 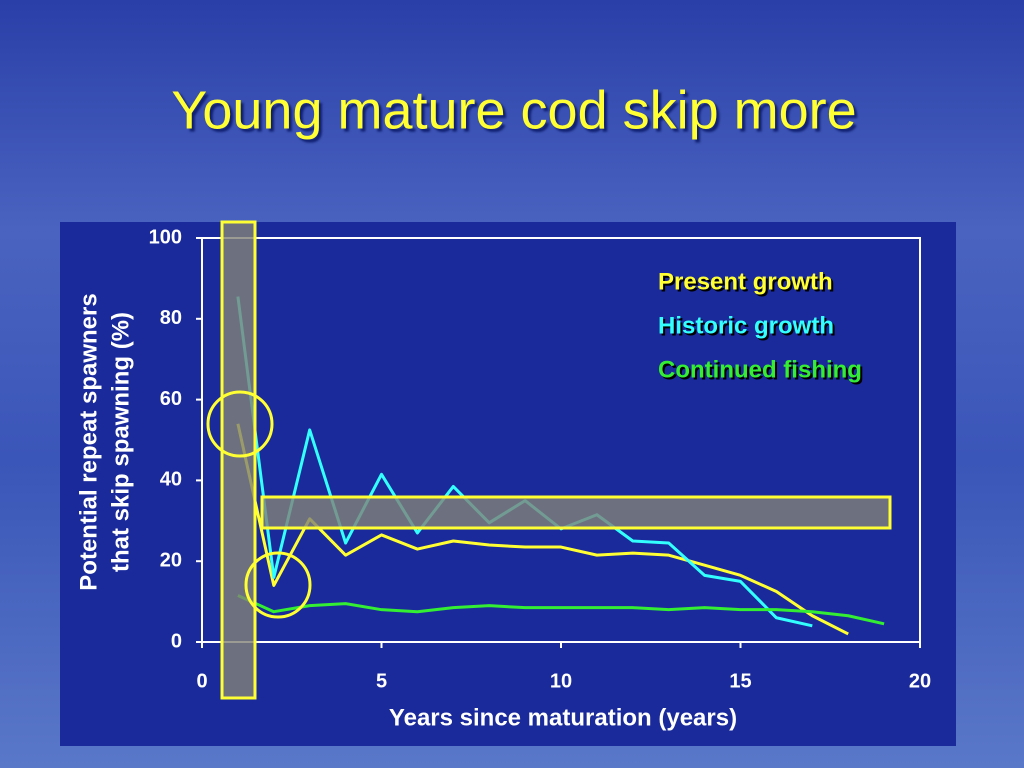 What do you see at coordinates (513, 110) in the screenshot?
I see `slide-title: Young mature cod skip more` at bounding box center [513, 110].